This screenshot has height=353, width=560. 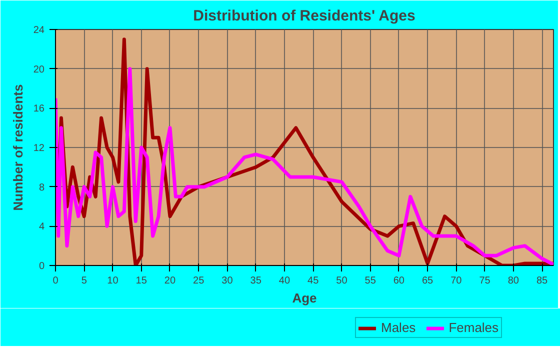 I want to click on x-tick-label: 85, so click(x=542, y=281).